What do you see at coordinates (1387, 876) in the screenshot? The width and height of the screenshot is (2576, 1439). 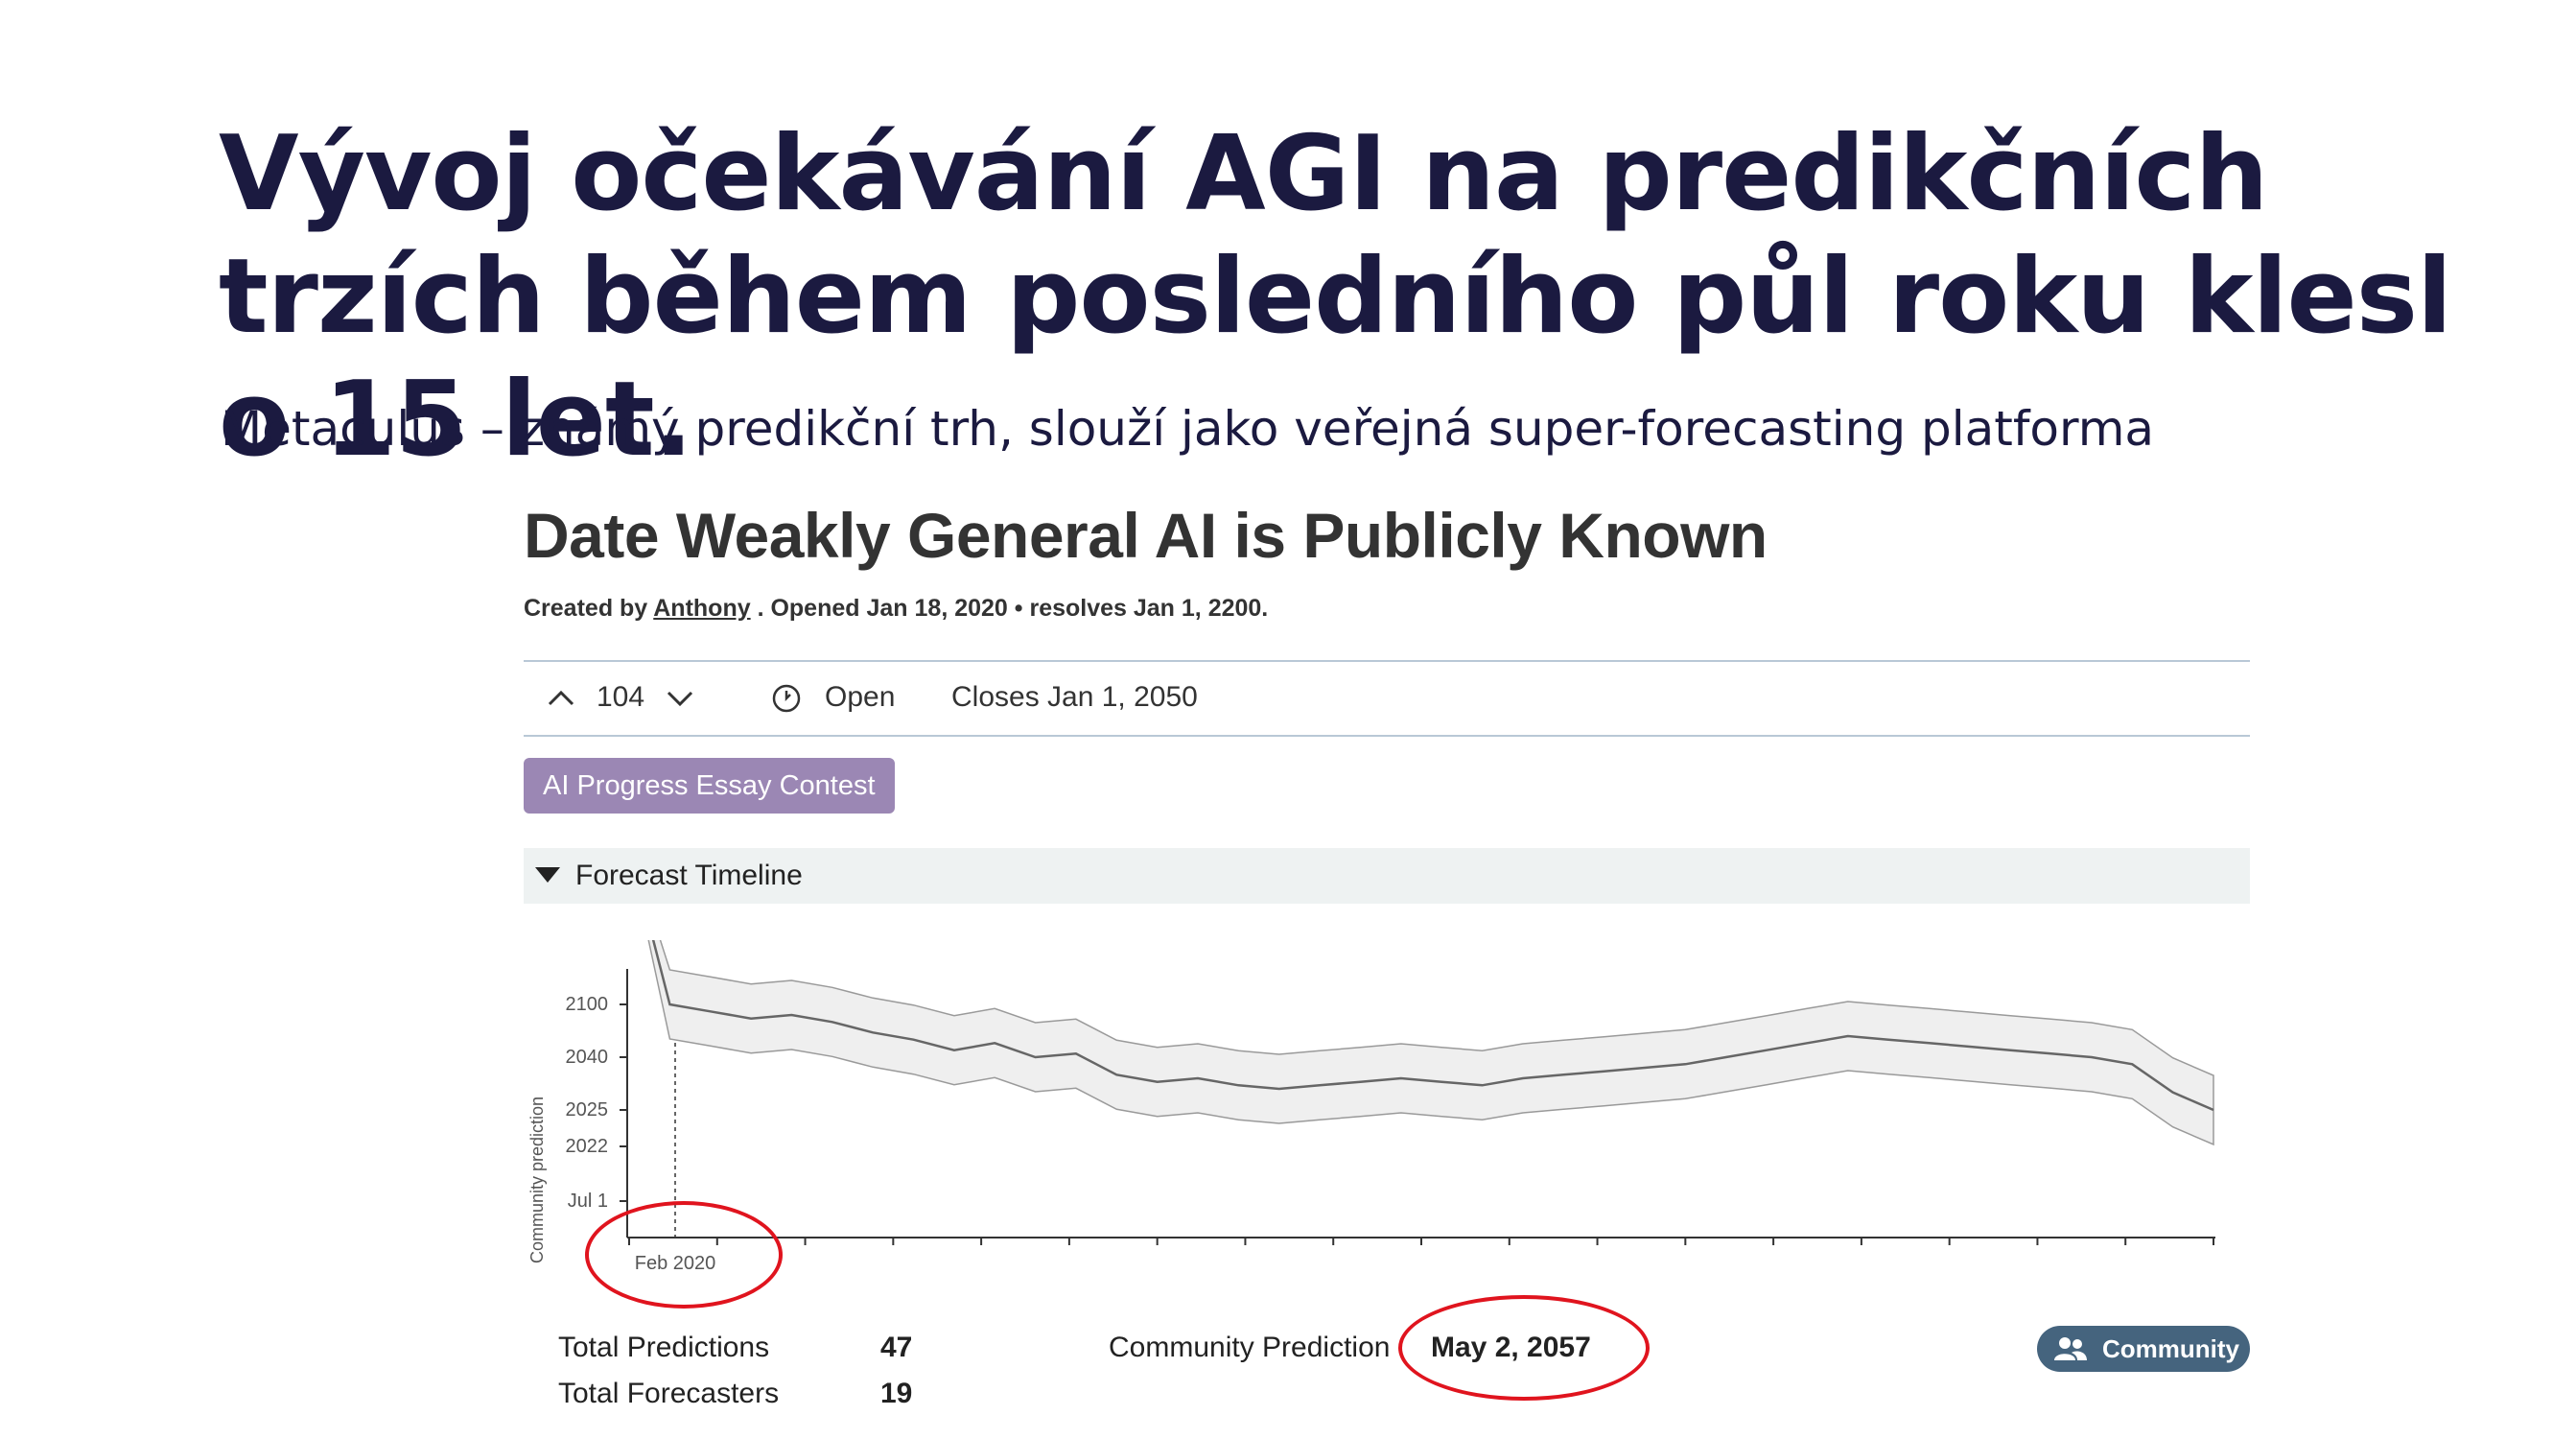 I see `forecast-timeline-toggle: Forecast Timeline` at bounding box center [1387, 876].